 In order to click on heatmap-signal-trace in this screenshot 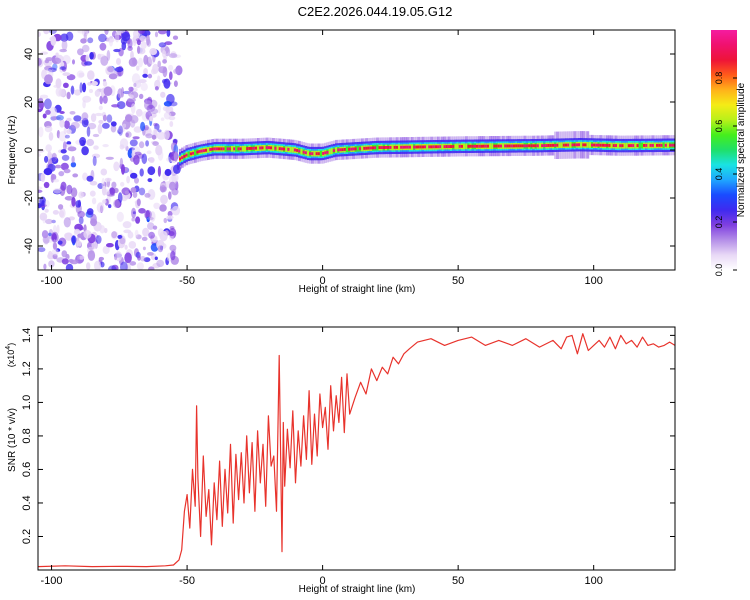, I will do `click(427, 150)`.